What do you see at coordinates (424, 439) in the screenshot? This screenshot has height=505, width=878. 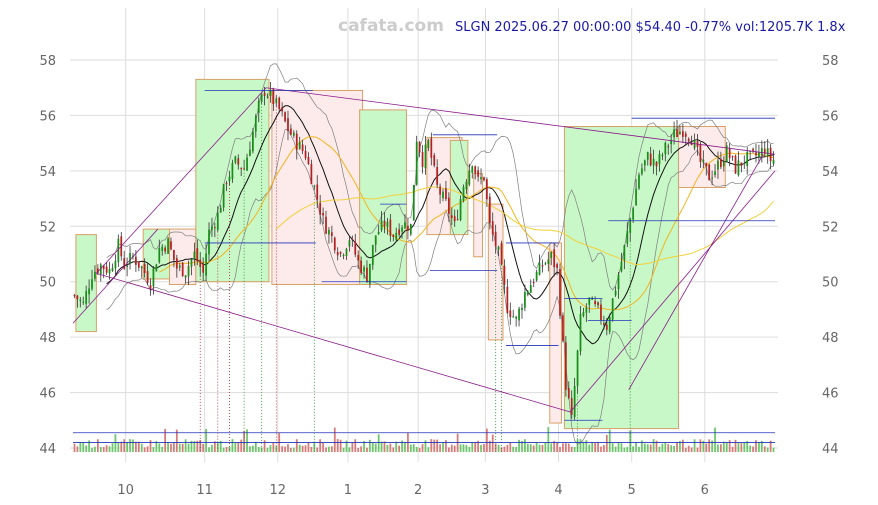 I see `volume-bars` at bounding box center [424, 439].